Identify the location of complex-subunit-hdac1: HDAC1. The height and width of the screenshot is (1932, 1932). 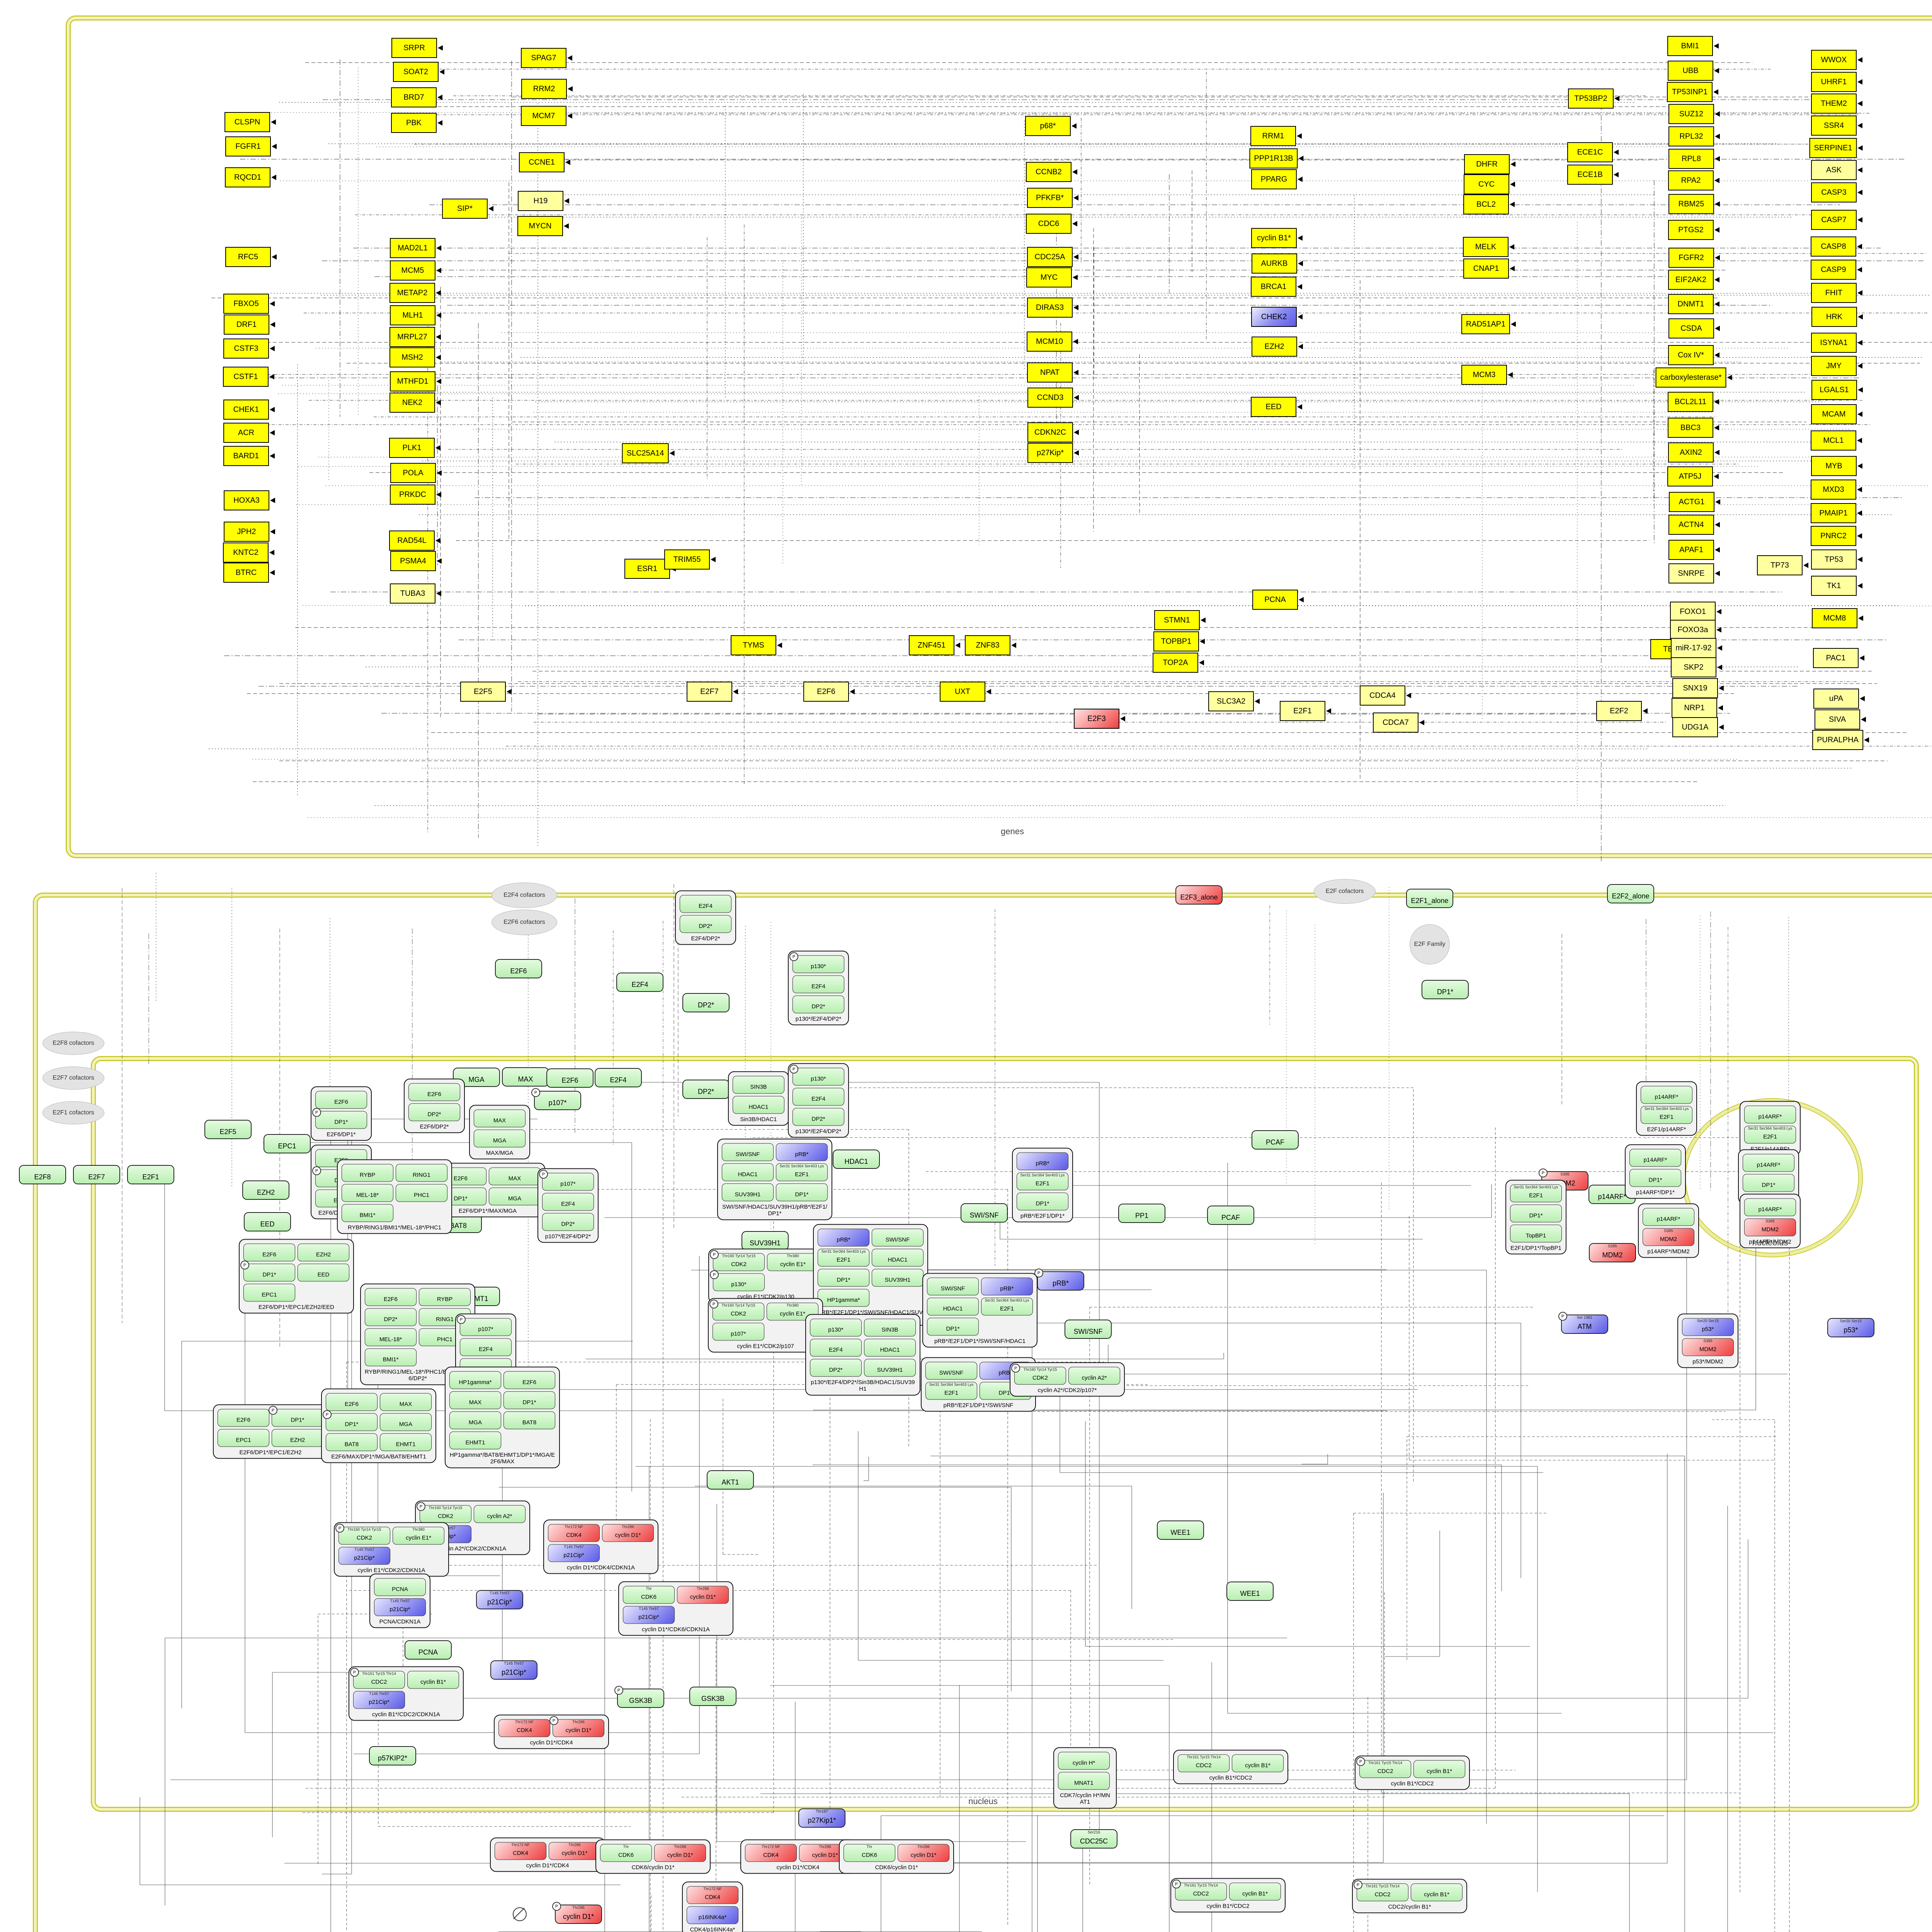
(759, 1105).